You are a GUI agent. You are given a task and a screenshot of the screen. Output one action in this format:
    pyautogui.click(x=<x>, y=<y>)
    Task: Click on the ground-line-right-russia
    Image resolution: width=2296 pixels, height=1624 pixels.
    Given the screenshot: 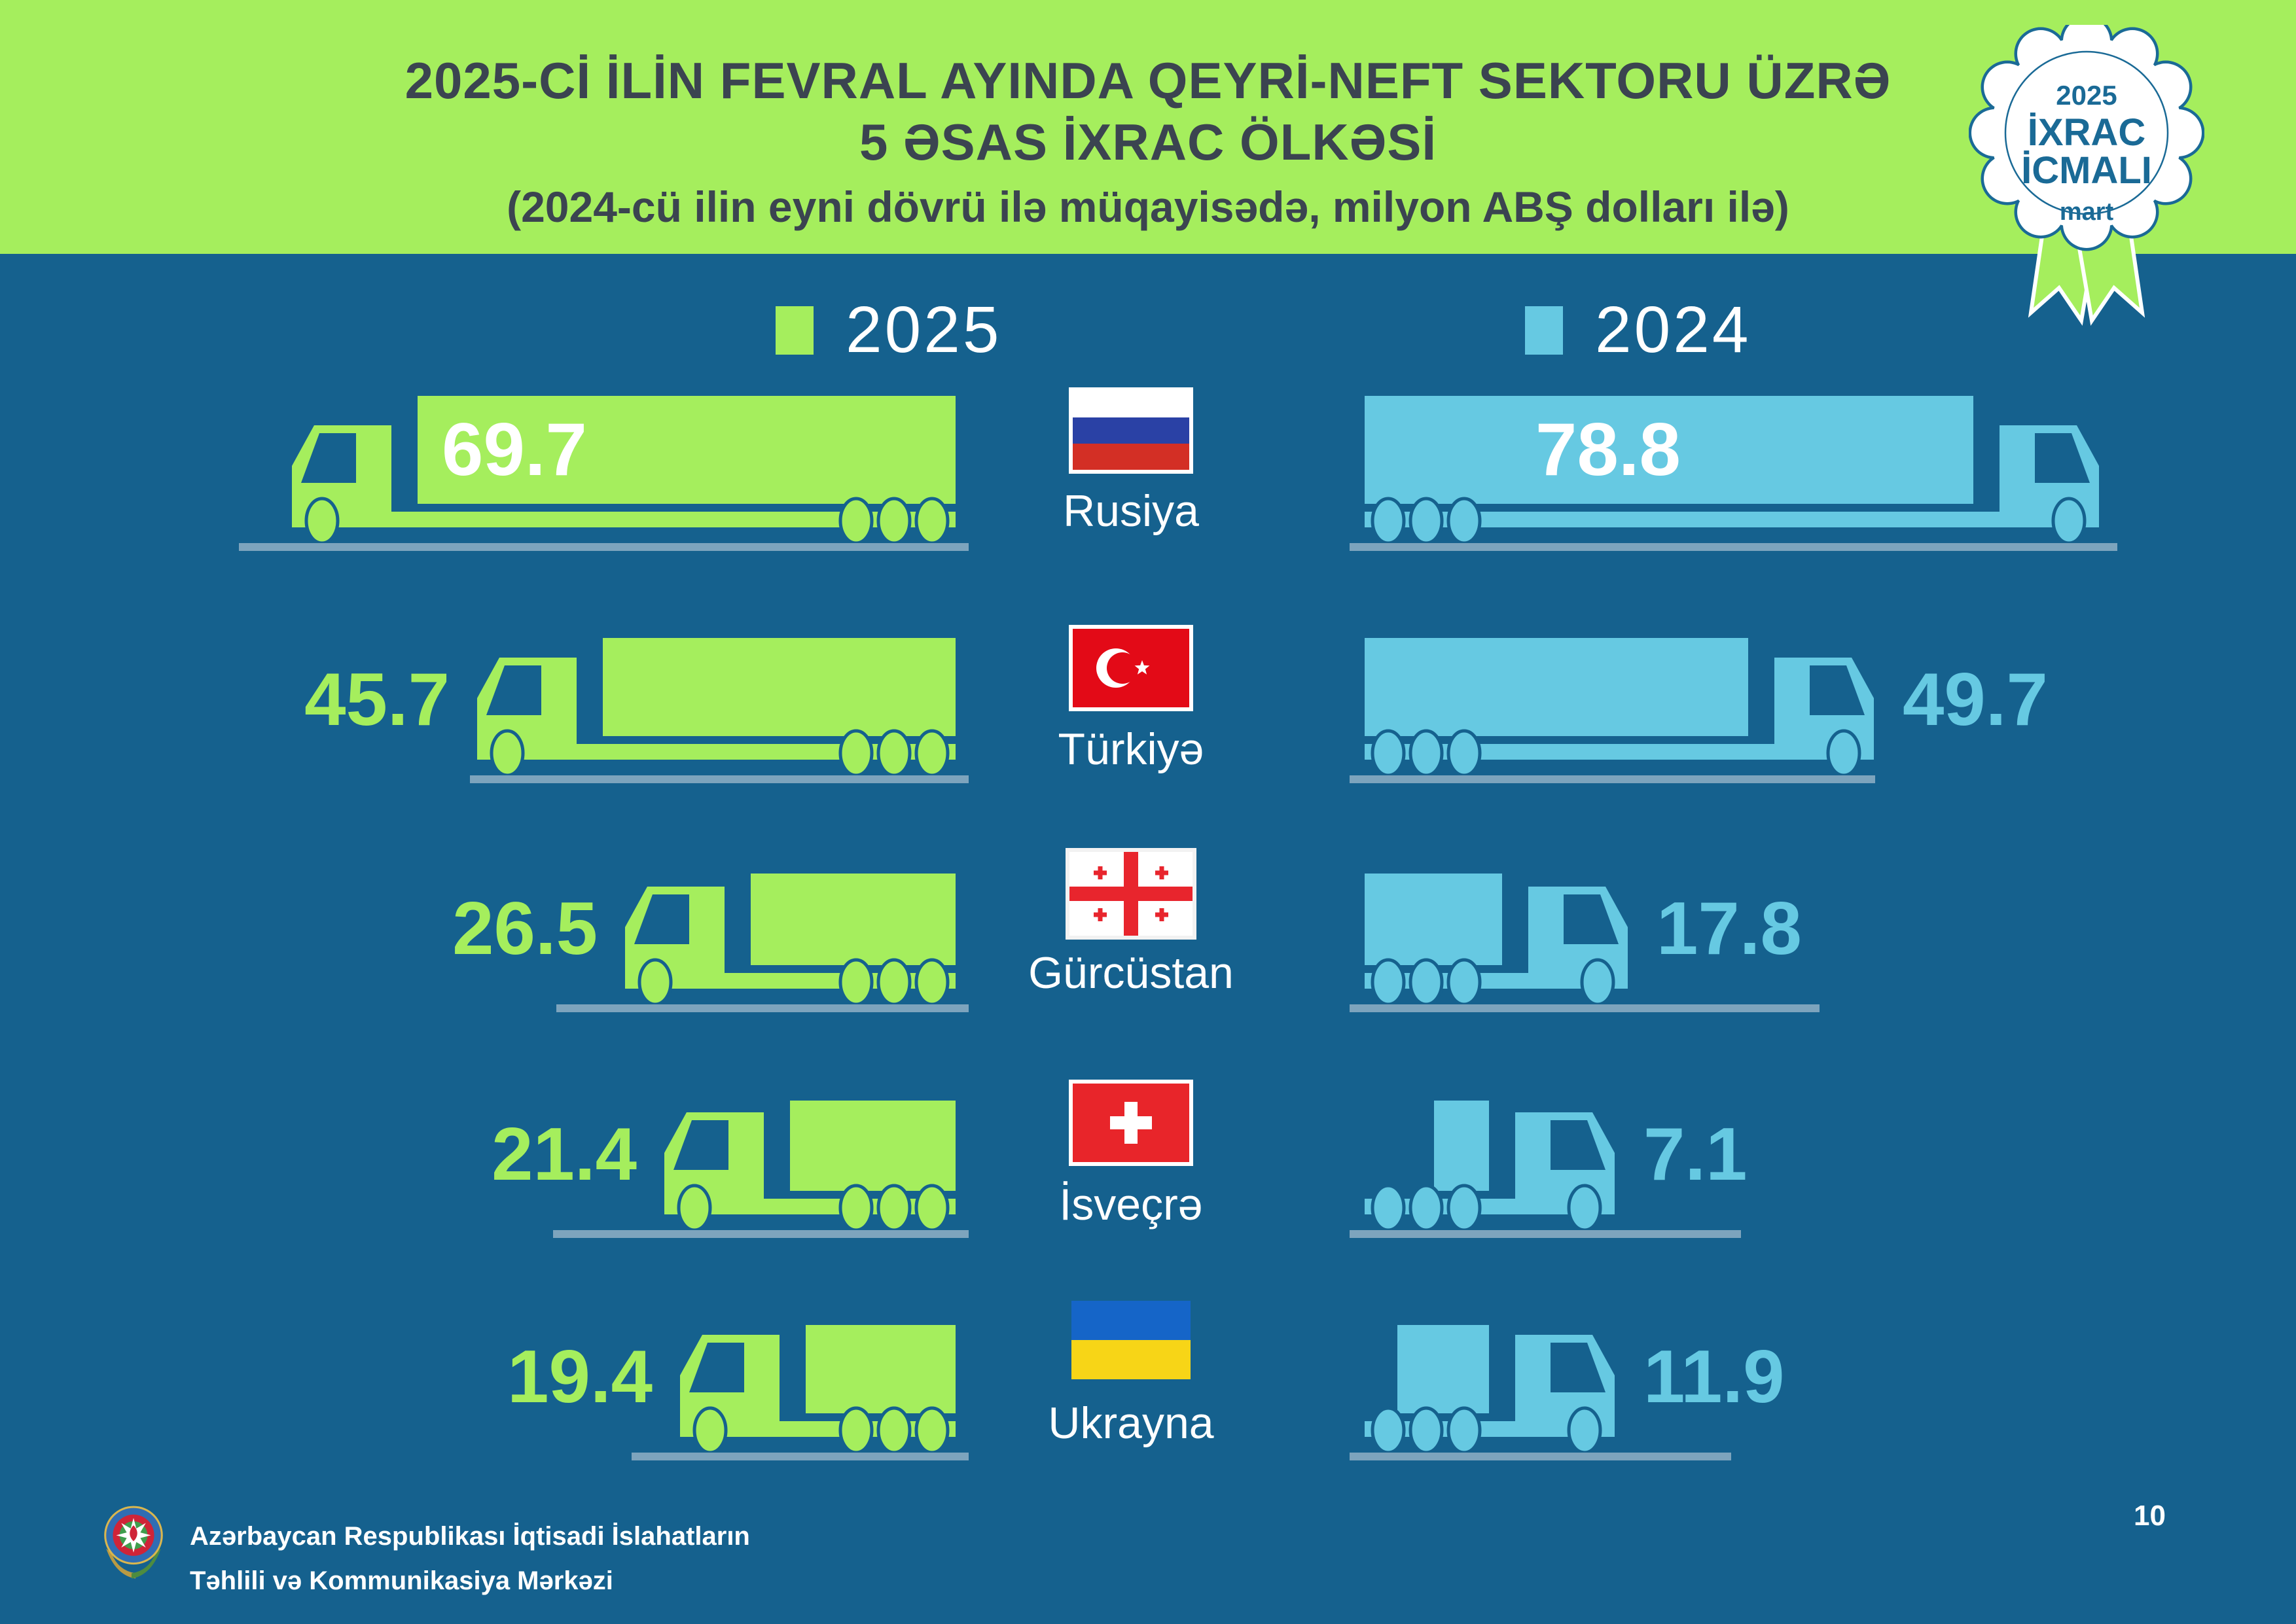 What is the action you would take?
    pyautogui.click(x=1733, y=547)
    